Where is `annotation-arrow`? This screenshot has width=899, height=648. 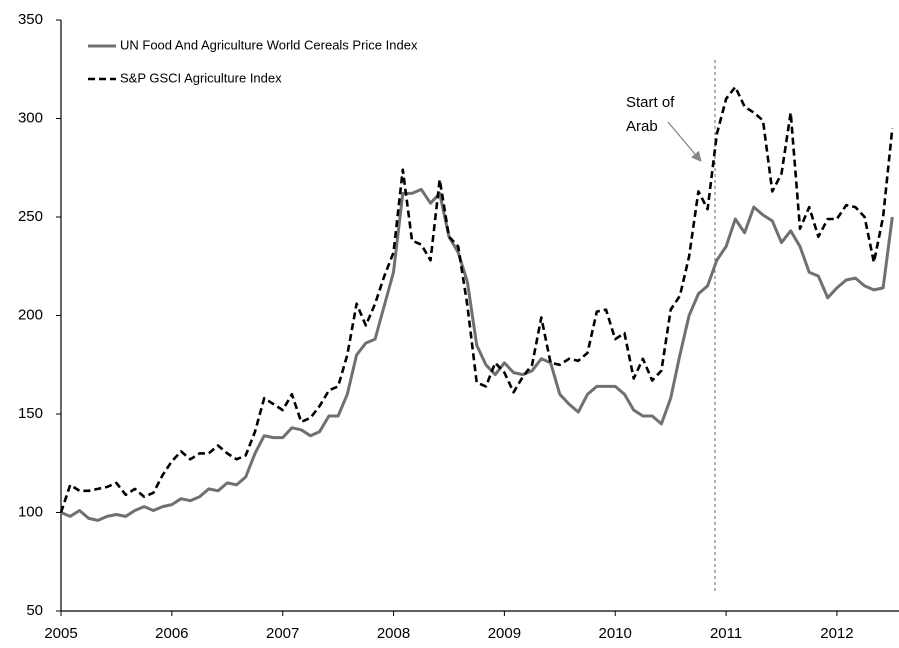 annotation-arrow is located at coordinates (684, 141).